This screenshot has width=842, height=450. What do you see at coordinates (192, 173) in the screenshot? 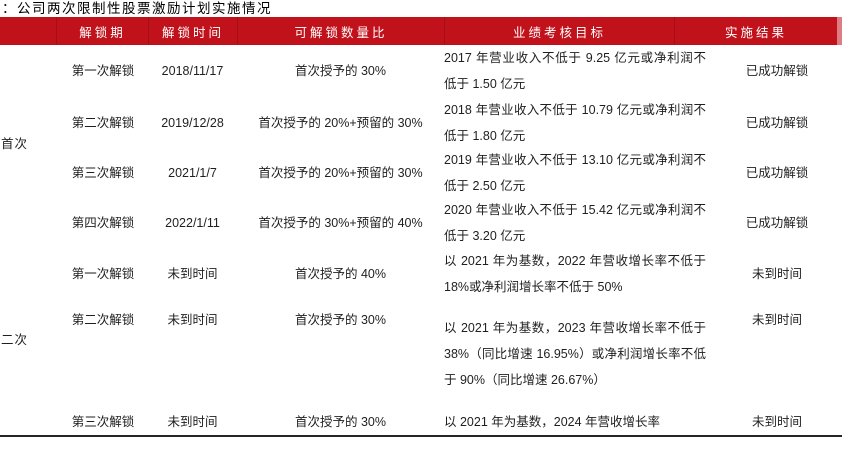
I see `cell-time: 2021/1/7` at bounding box center [192, 173].